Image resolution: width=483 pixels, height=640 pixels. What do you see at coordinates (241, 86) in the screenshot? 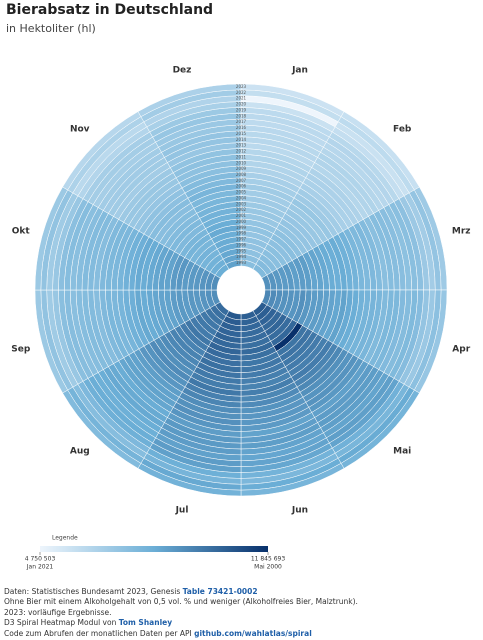
I see `year-label: 2023` at bounding box center [241, 86].